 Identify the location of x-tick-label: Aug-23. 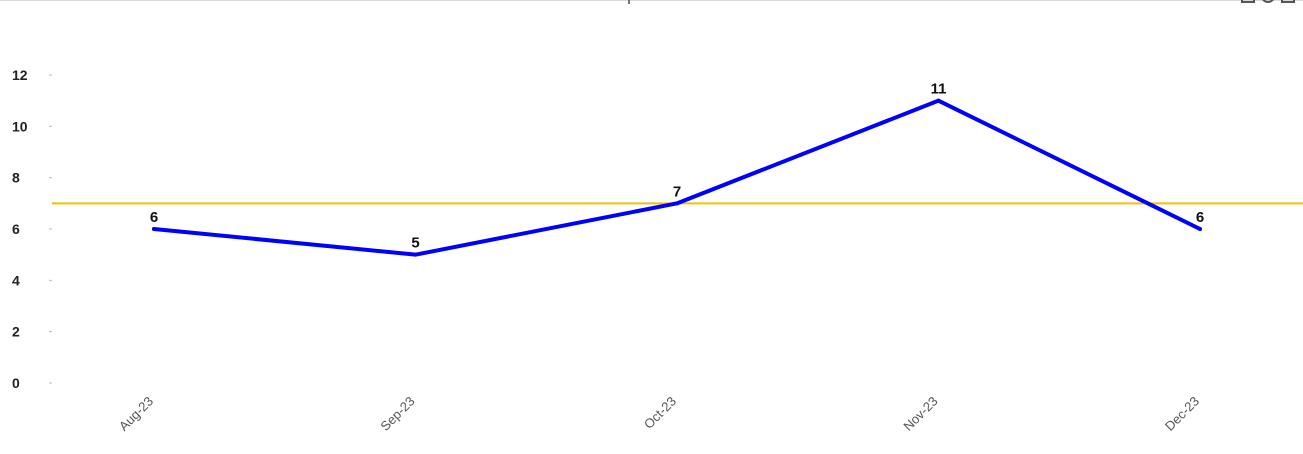
(136, 414).